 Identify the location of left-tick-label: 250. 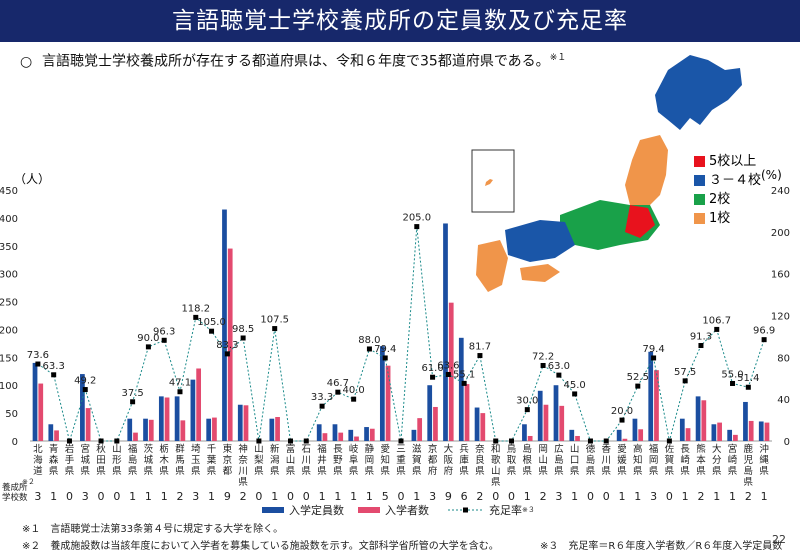
(9, 303).